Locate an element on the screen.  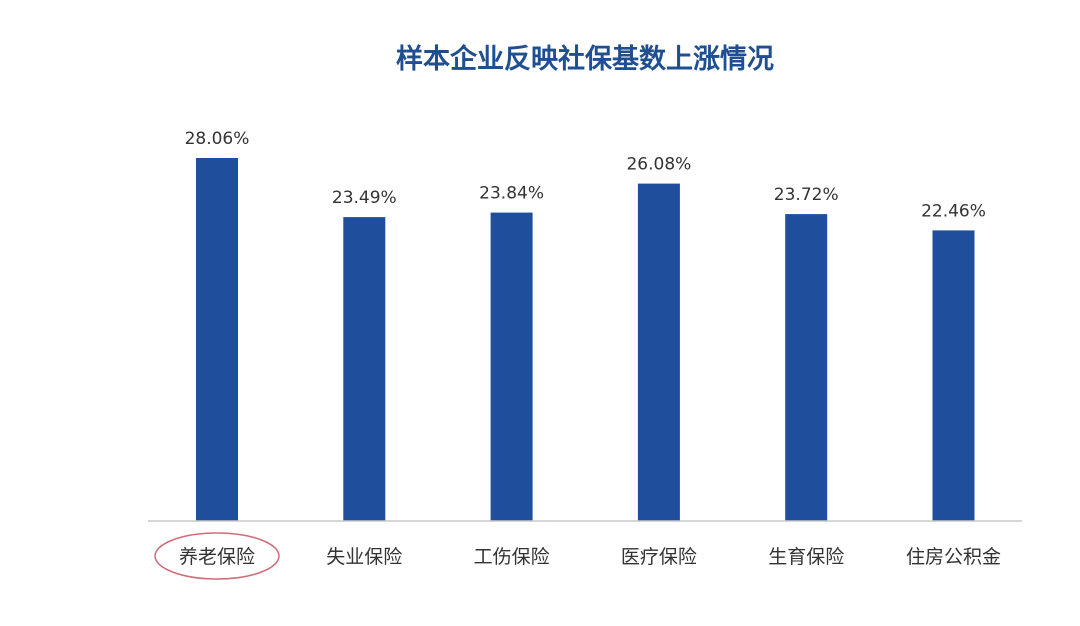
highlight-ellipse is located at coordinates (217, 556).